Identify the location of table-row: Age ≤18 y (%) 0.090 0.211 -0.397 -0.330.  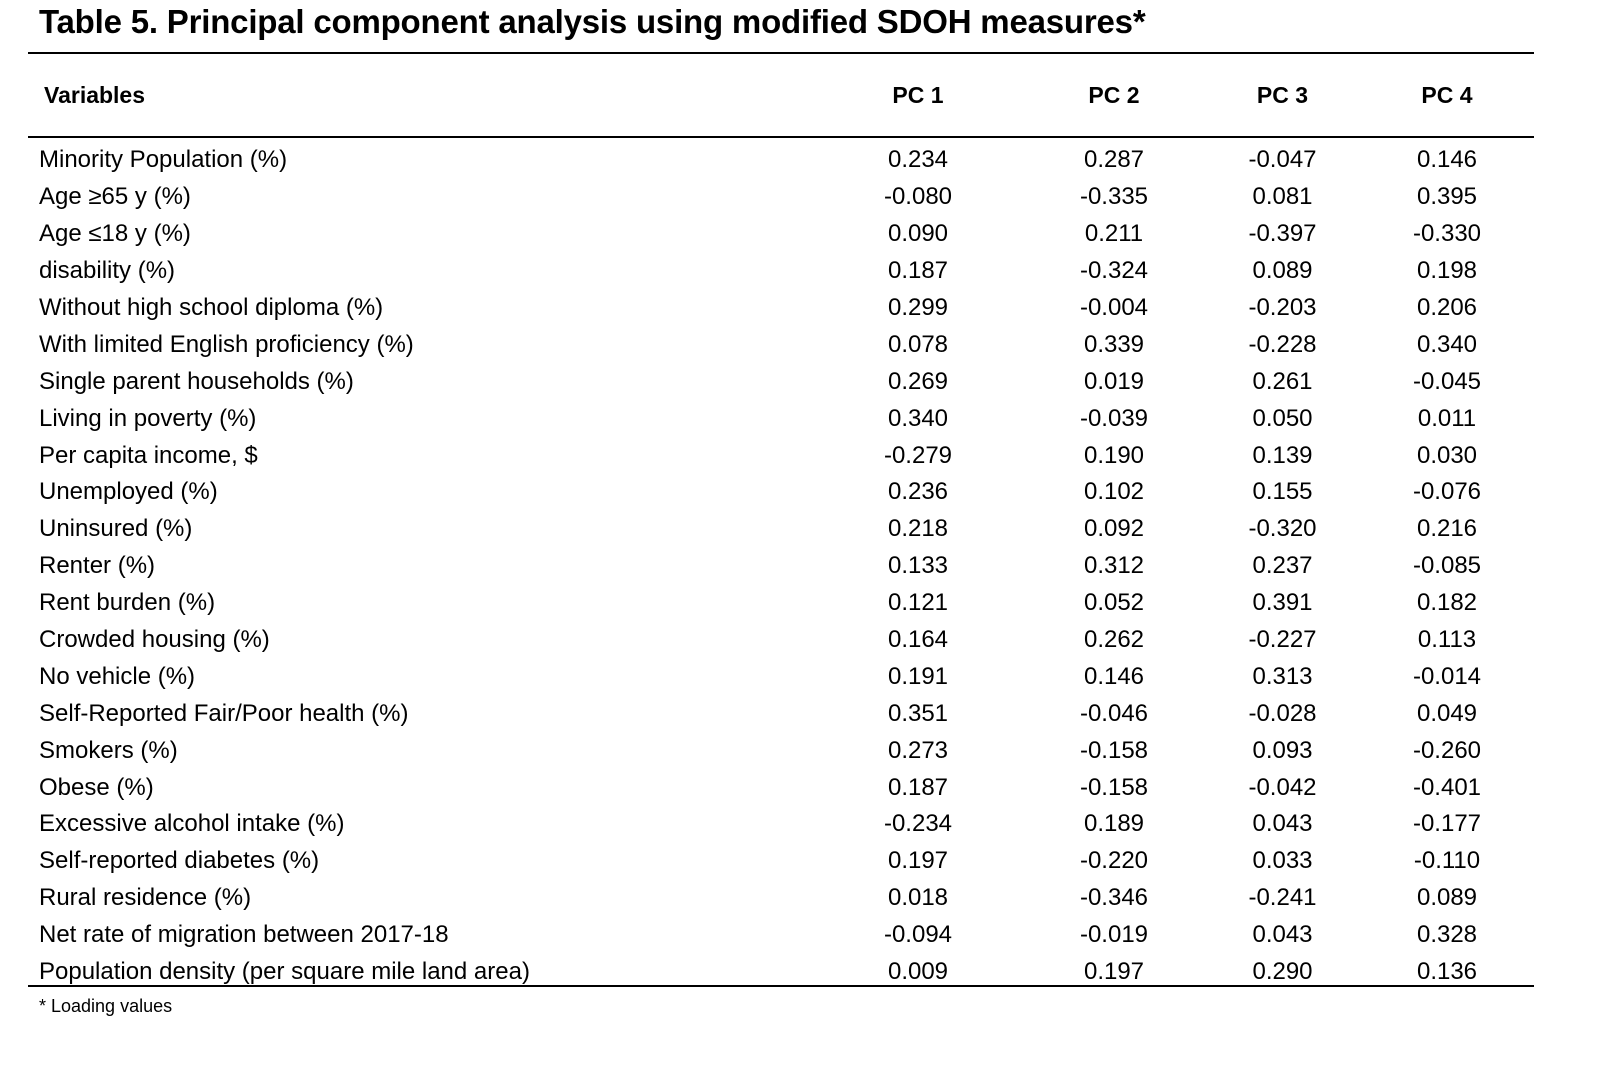
(781, 234).